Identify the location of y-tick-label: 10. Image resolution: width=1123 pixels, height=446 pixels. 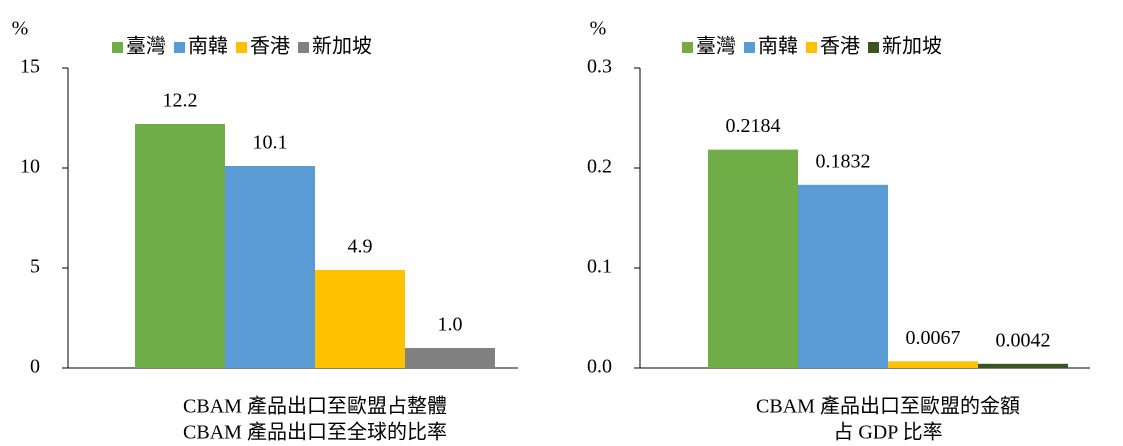
(30, 167).